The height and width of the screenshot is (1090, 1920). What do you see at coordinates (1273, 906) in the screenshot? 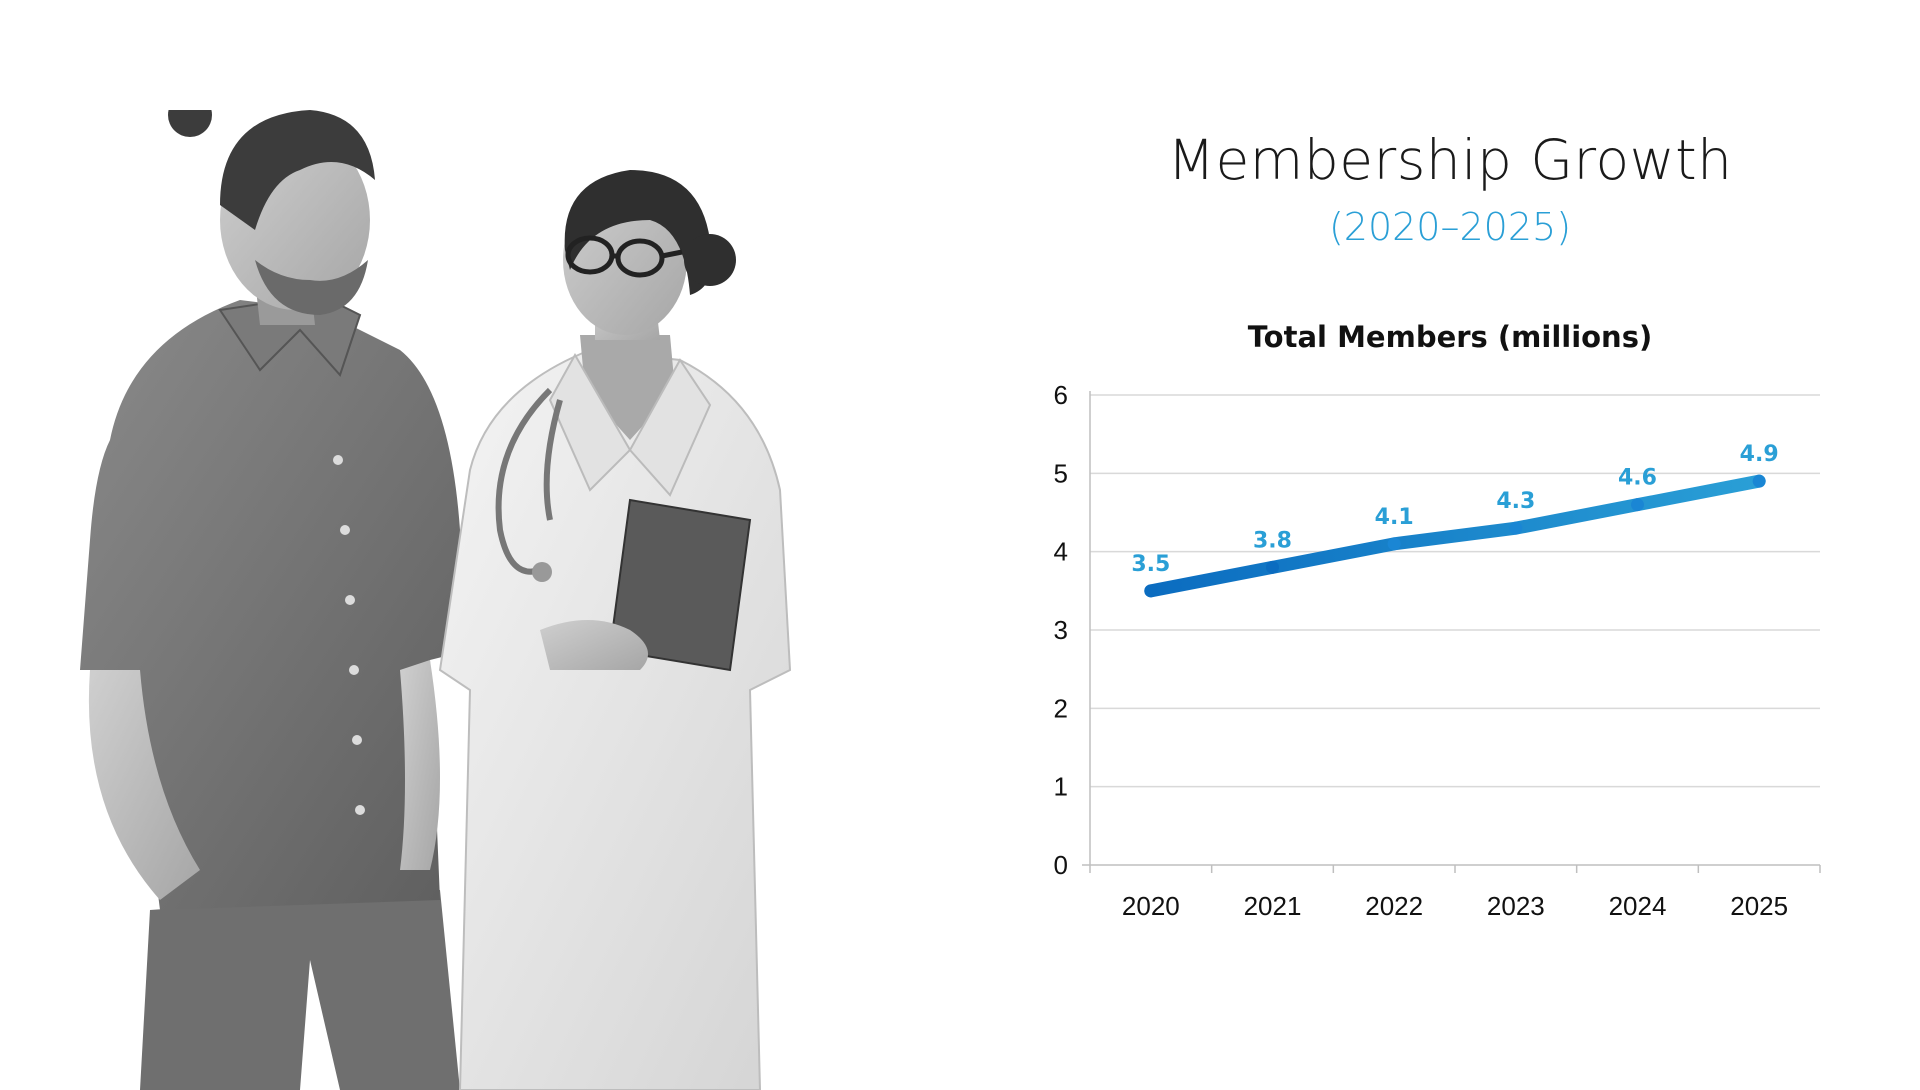
I see `x-tick-label: 2021` at bounding box center [1273, 906].